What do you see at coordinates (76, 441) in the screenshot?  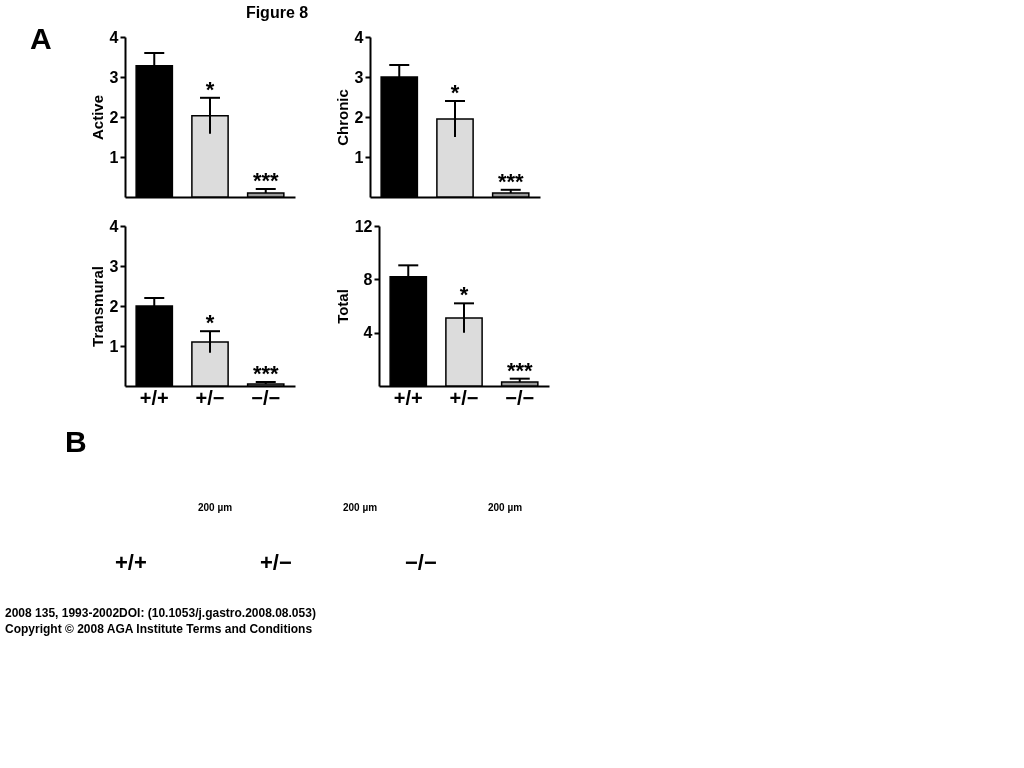 I see `text: B` at bounding box center [76, 441].